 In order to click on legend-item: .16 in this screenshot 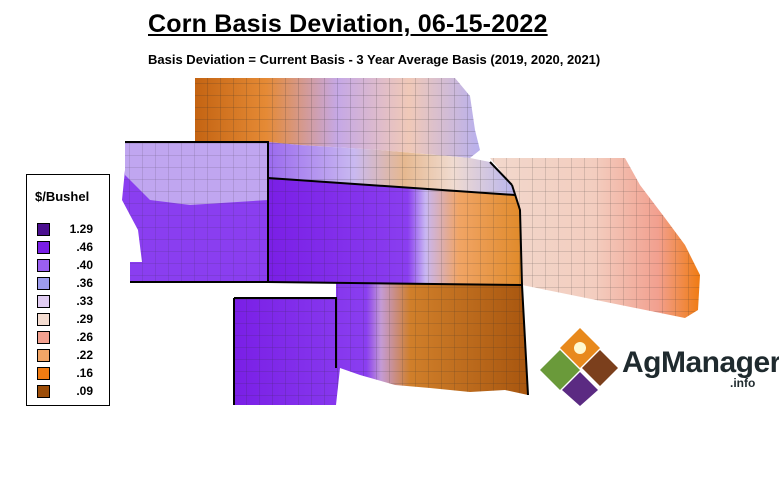, I will do `click(72, 373)`.